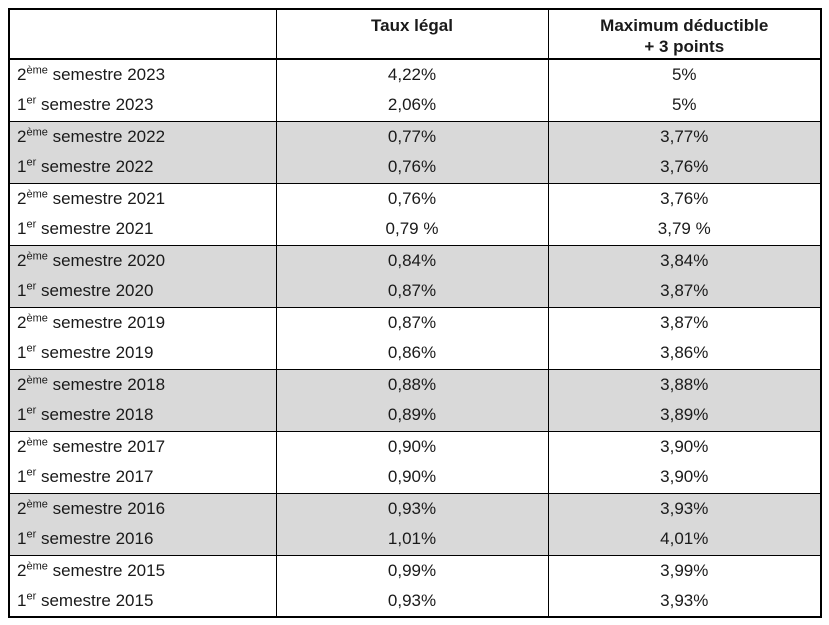 The height and width of the screenshot is (625, 829). I want to click on header-row: Taux légal Maximum déductible + 3 points, so click(415, 34).